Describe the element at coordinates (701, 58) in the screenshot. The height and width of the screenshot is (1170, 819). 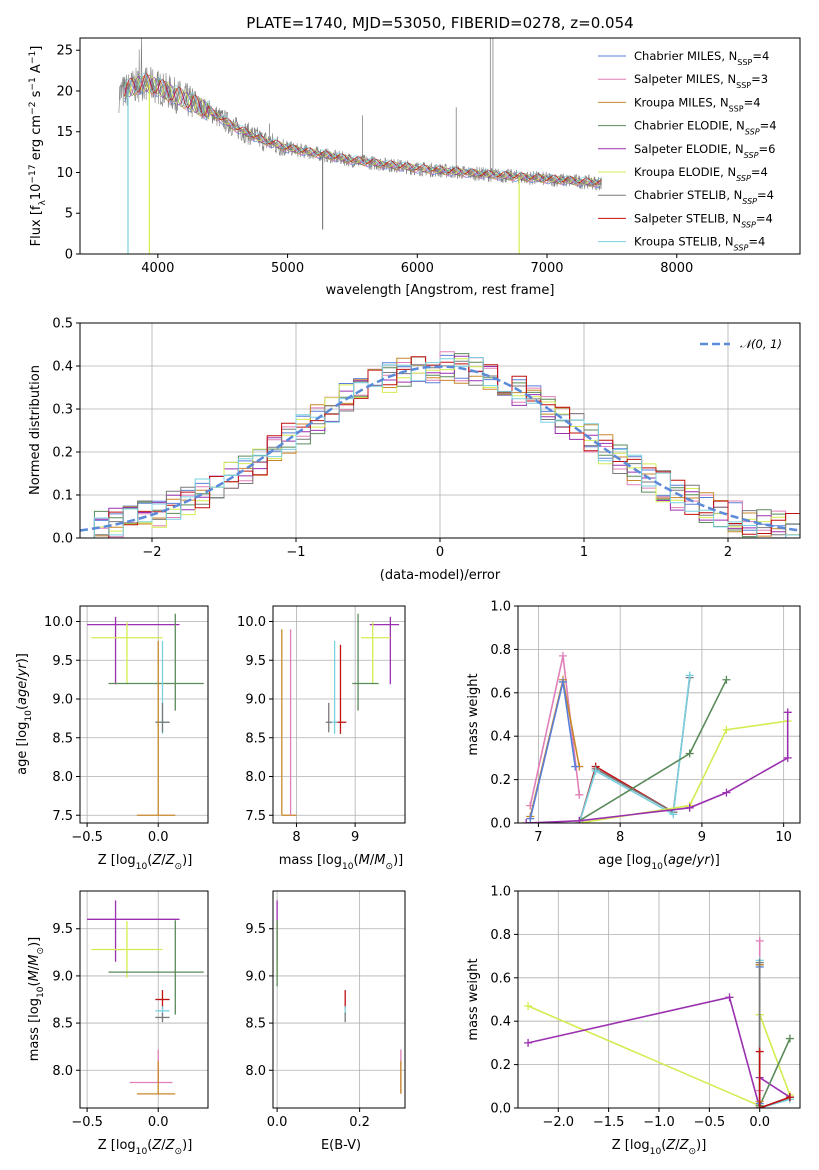
I see `legend-label: Chabrier MILES, NSSP=4` at that location.